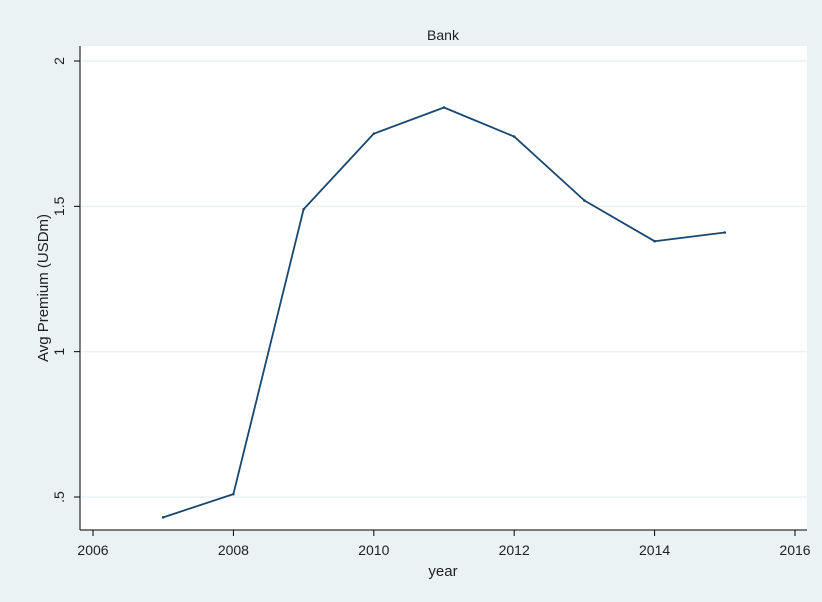 The image size is (822, 602). I want to click on x-tick-label: 2012, so click(514, 550).